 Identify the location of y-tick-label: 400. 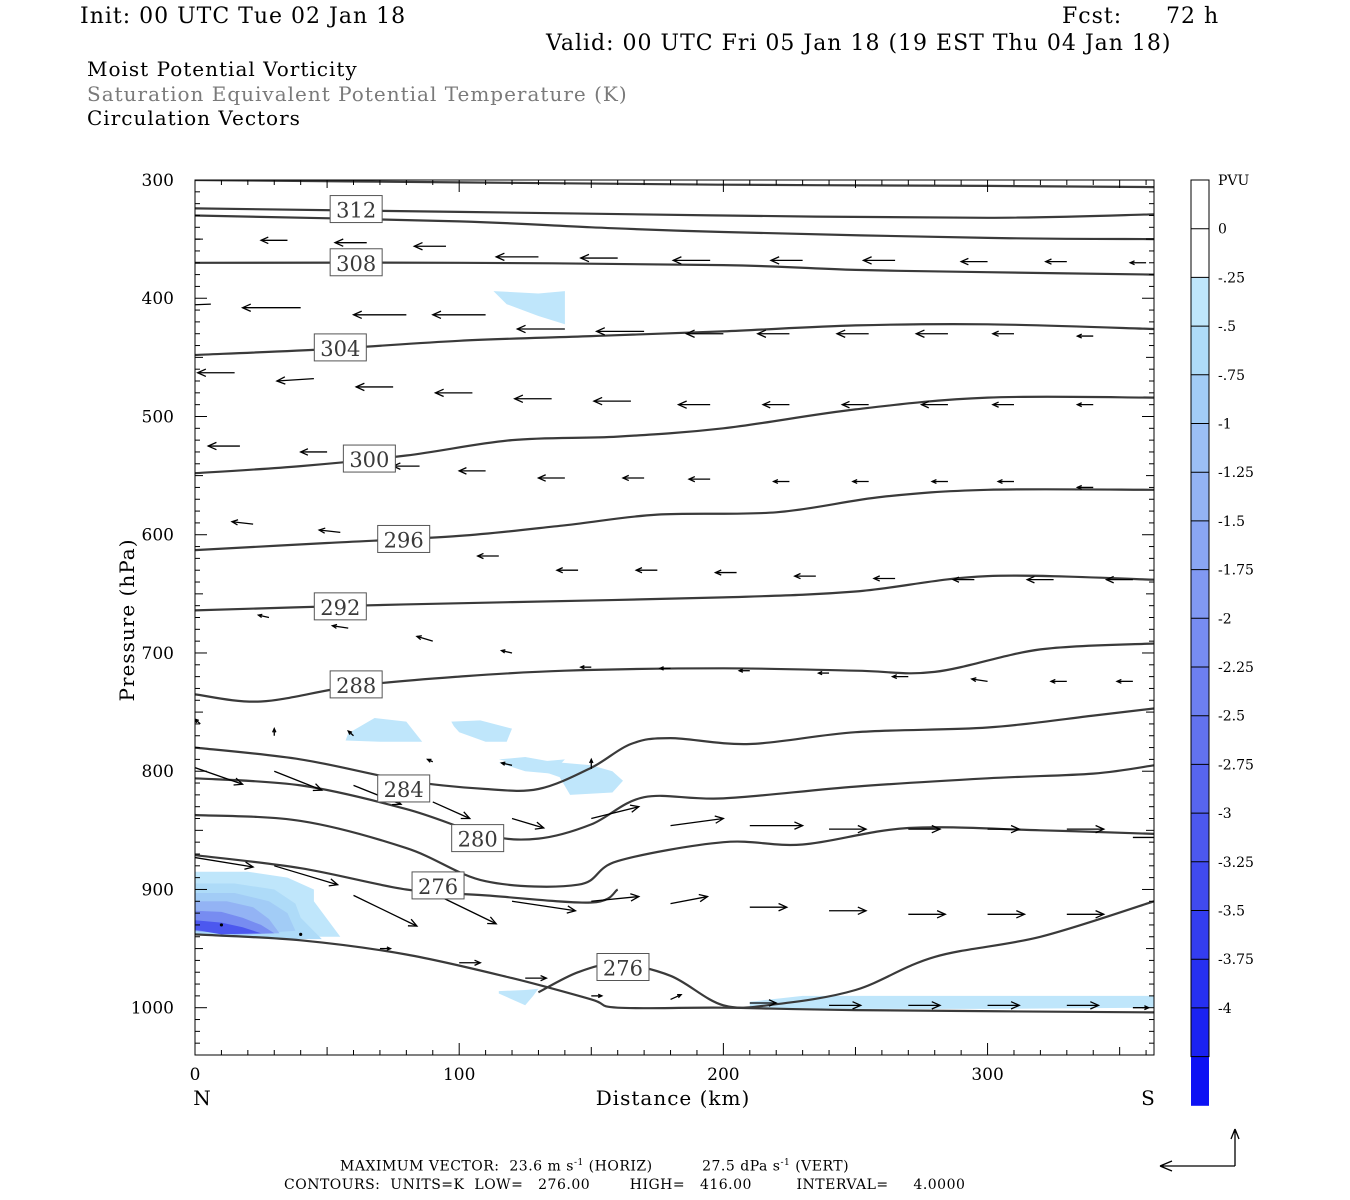
(158, 299).